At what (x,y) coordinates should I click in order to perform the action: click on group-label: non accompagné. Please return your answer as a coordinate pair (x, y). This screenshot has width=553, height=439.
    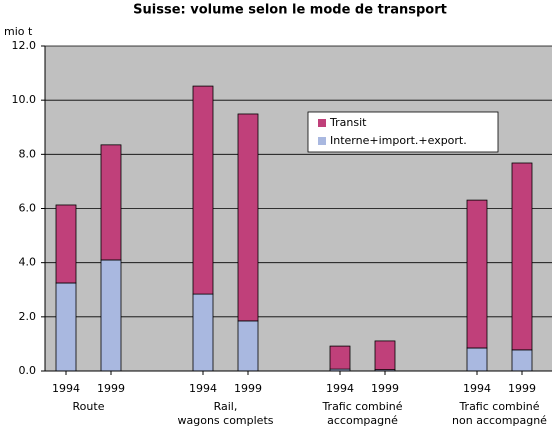
    Looking at the image, I should click on (499, 420).